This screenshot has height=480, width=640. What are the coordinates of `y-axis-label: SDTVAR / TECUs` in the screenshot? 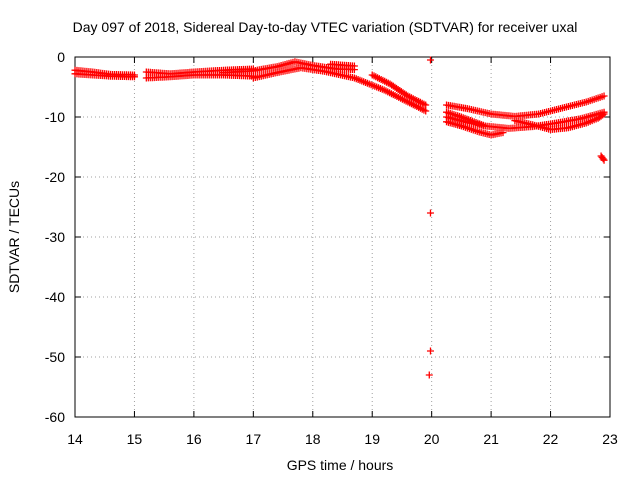 It's located at (14, 237).